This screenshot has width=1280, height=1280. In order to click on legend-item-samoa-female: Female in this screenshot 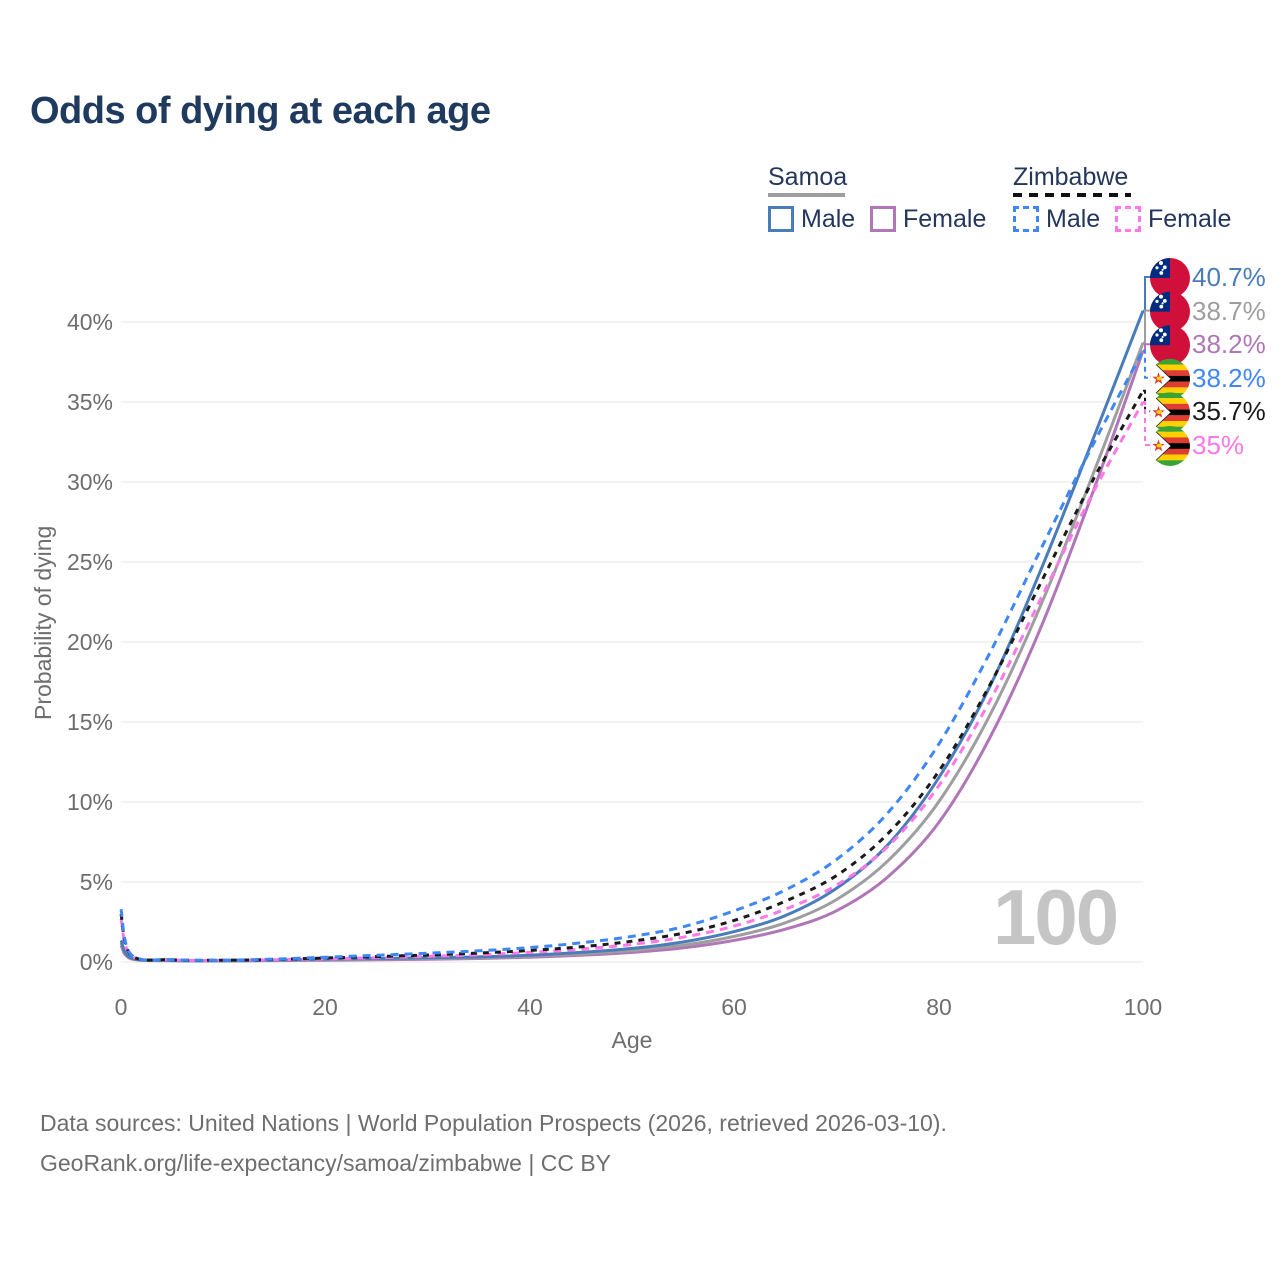, I will do `click(928, 219)`.